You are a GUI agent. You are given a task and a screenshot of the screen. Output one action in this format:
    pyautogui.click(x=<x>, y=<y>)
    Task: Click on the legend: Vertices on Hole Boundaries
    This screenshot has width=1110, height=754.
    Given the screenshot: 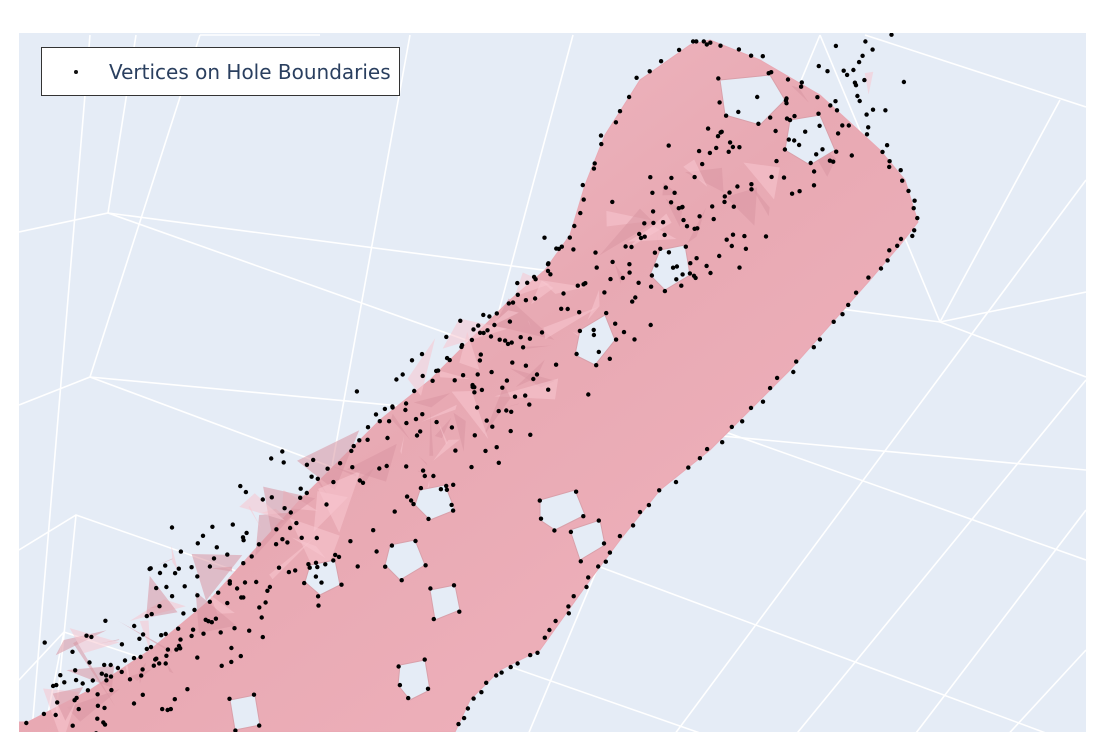 What is the action you would take?
    pyautogui.click(x=220, y=71)
    